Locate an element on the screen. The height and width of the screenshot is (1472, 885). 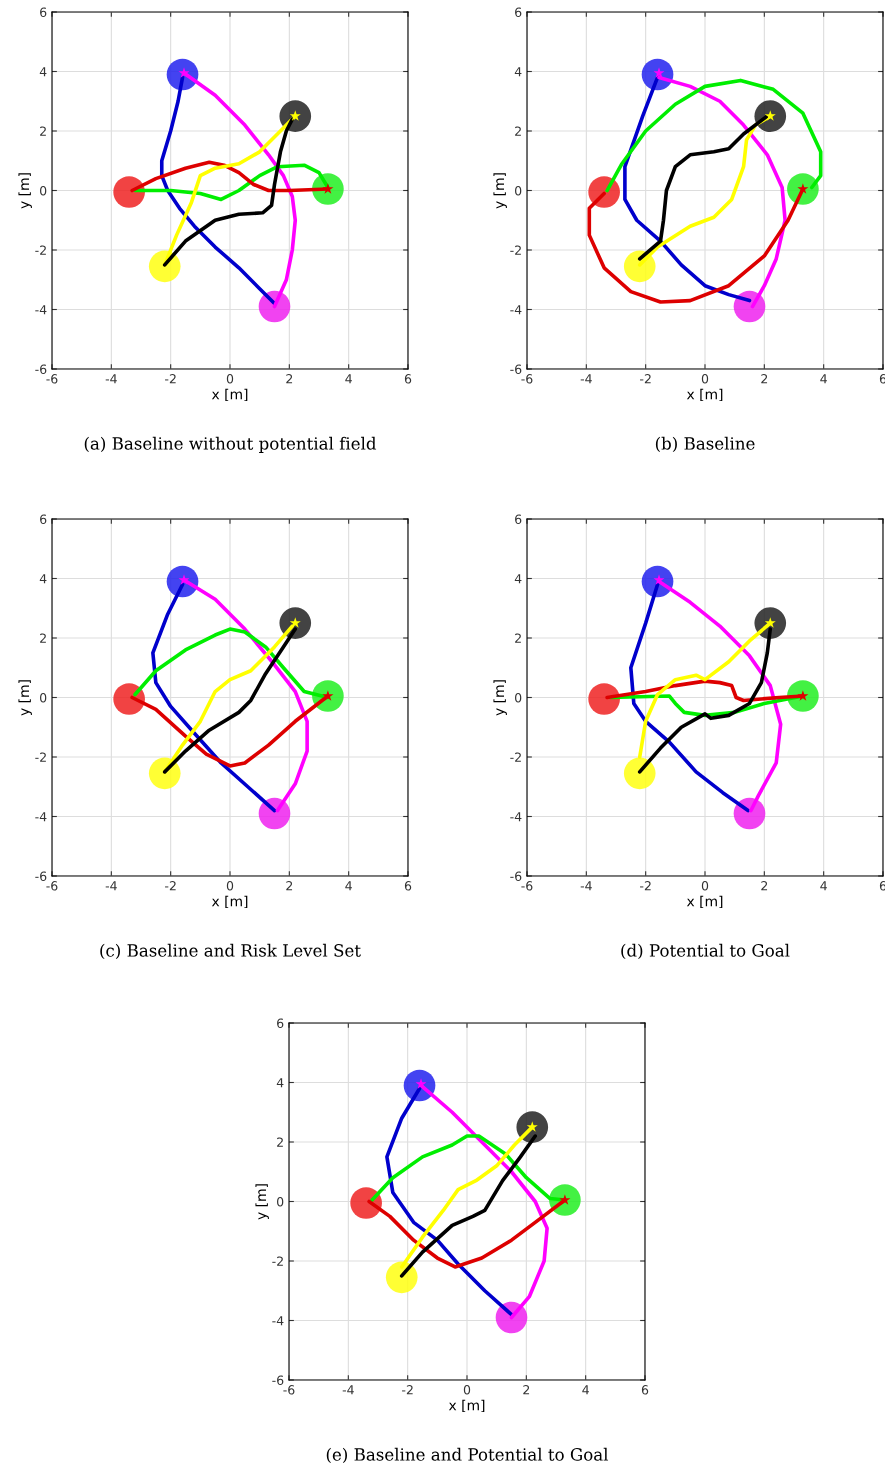
text: (d) Potential to Goal is located at coordinates (705, 951).